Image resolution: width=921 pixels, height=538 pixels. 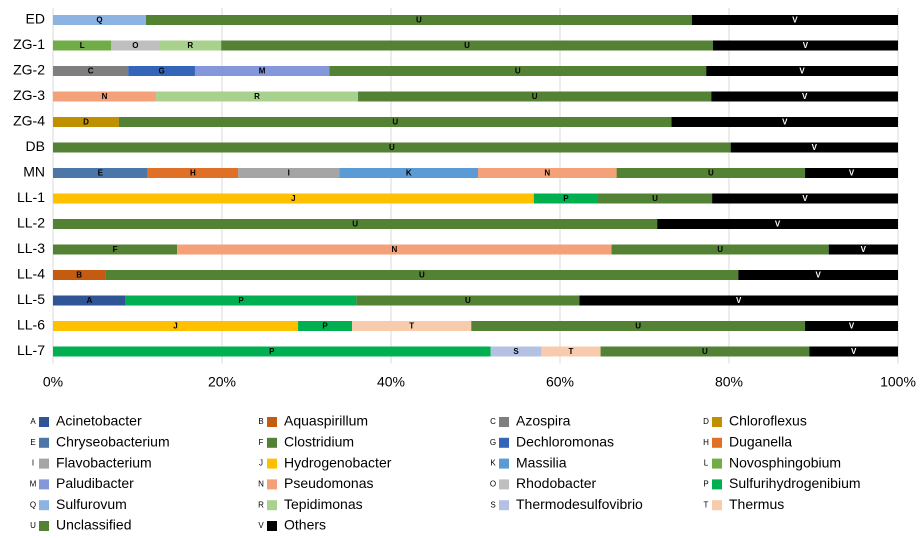 What do you see at coordinates (305, 525) in the screenshot?
I see `legend-label: Others` at bounding box center [305, 525].